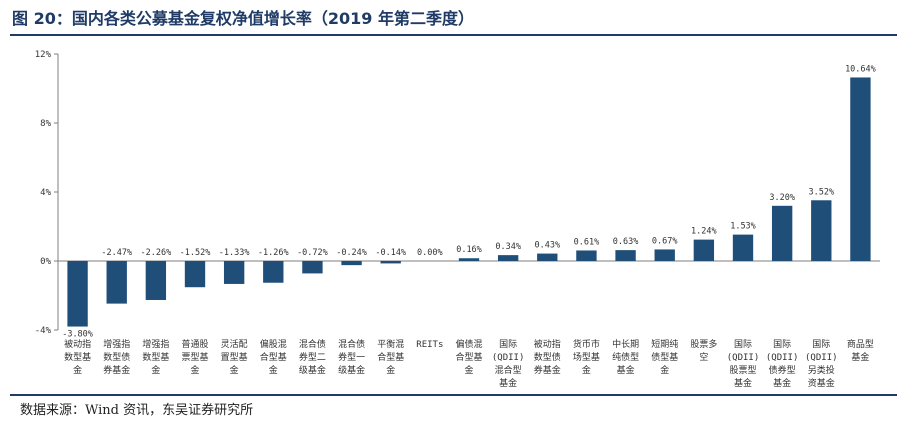  I want to click on value-label: -1.33%, so click(234, 253).